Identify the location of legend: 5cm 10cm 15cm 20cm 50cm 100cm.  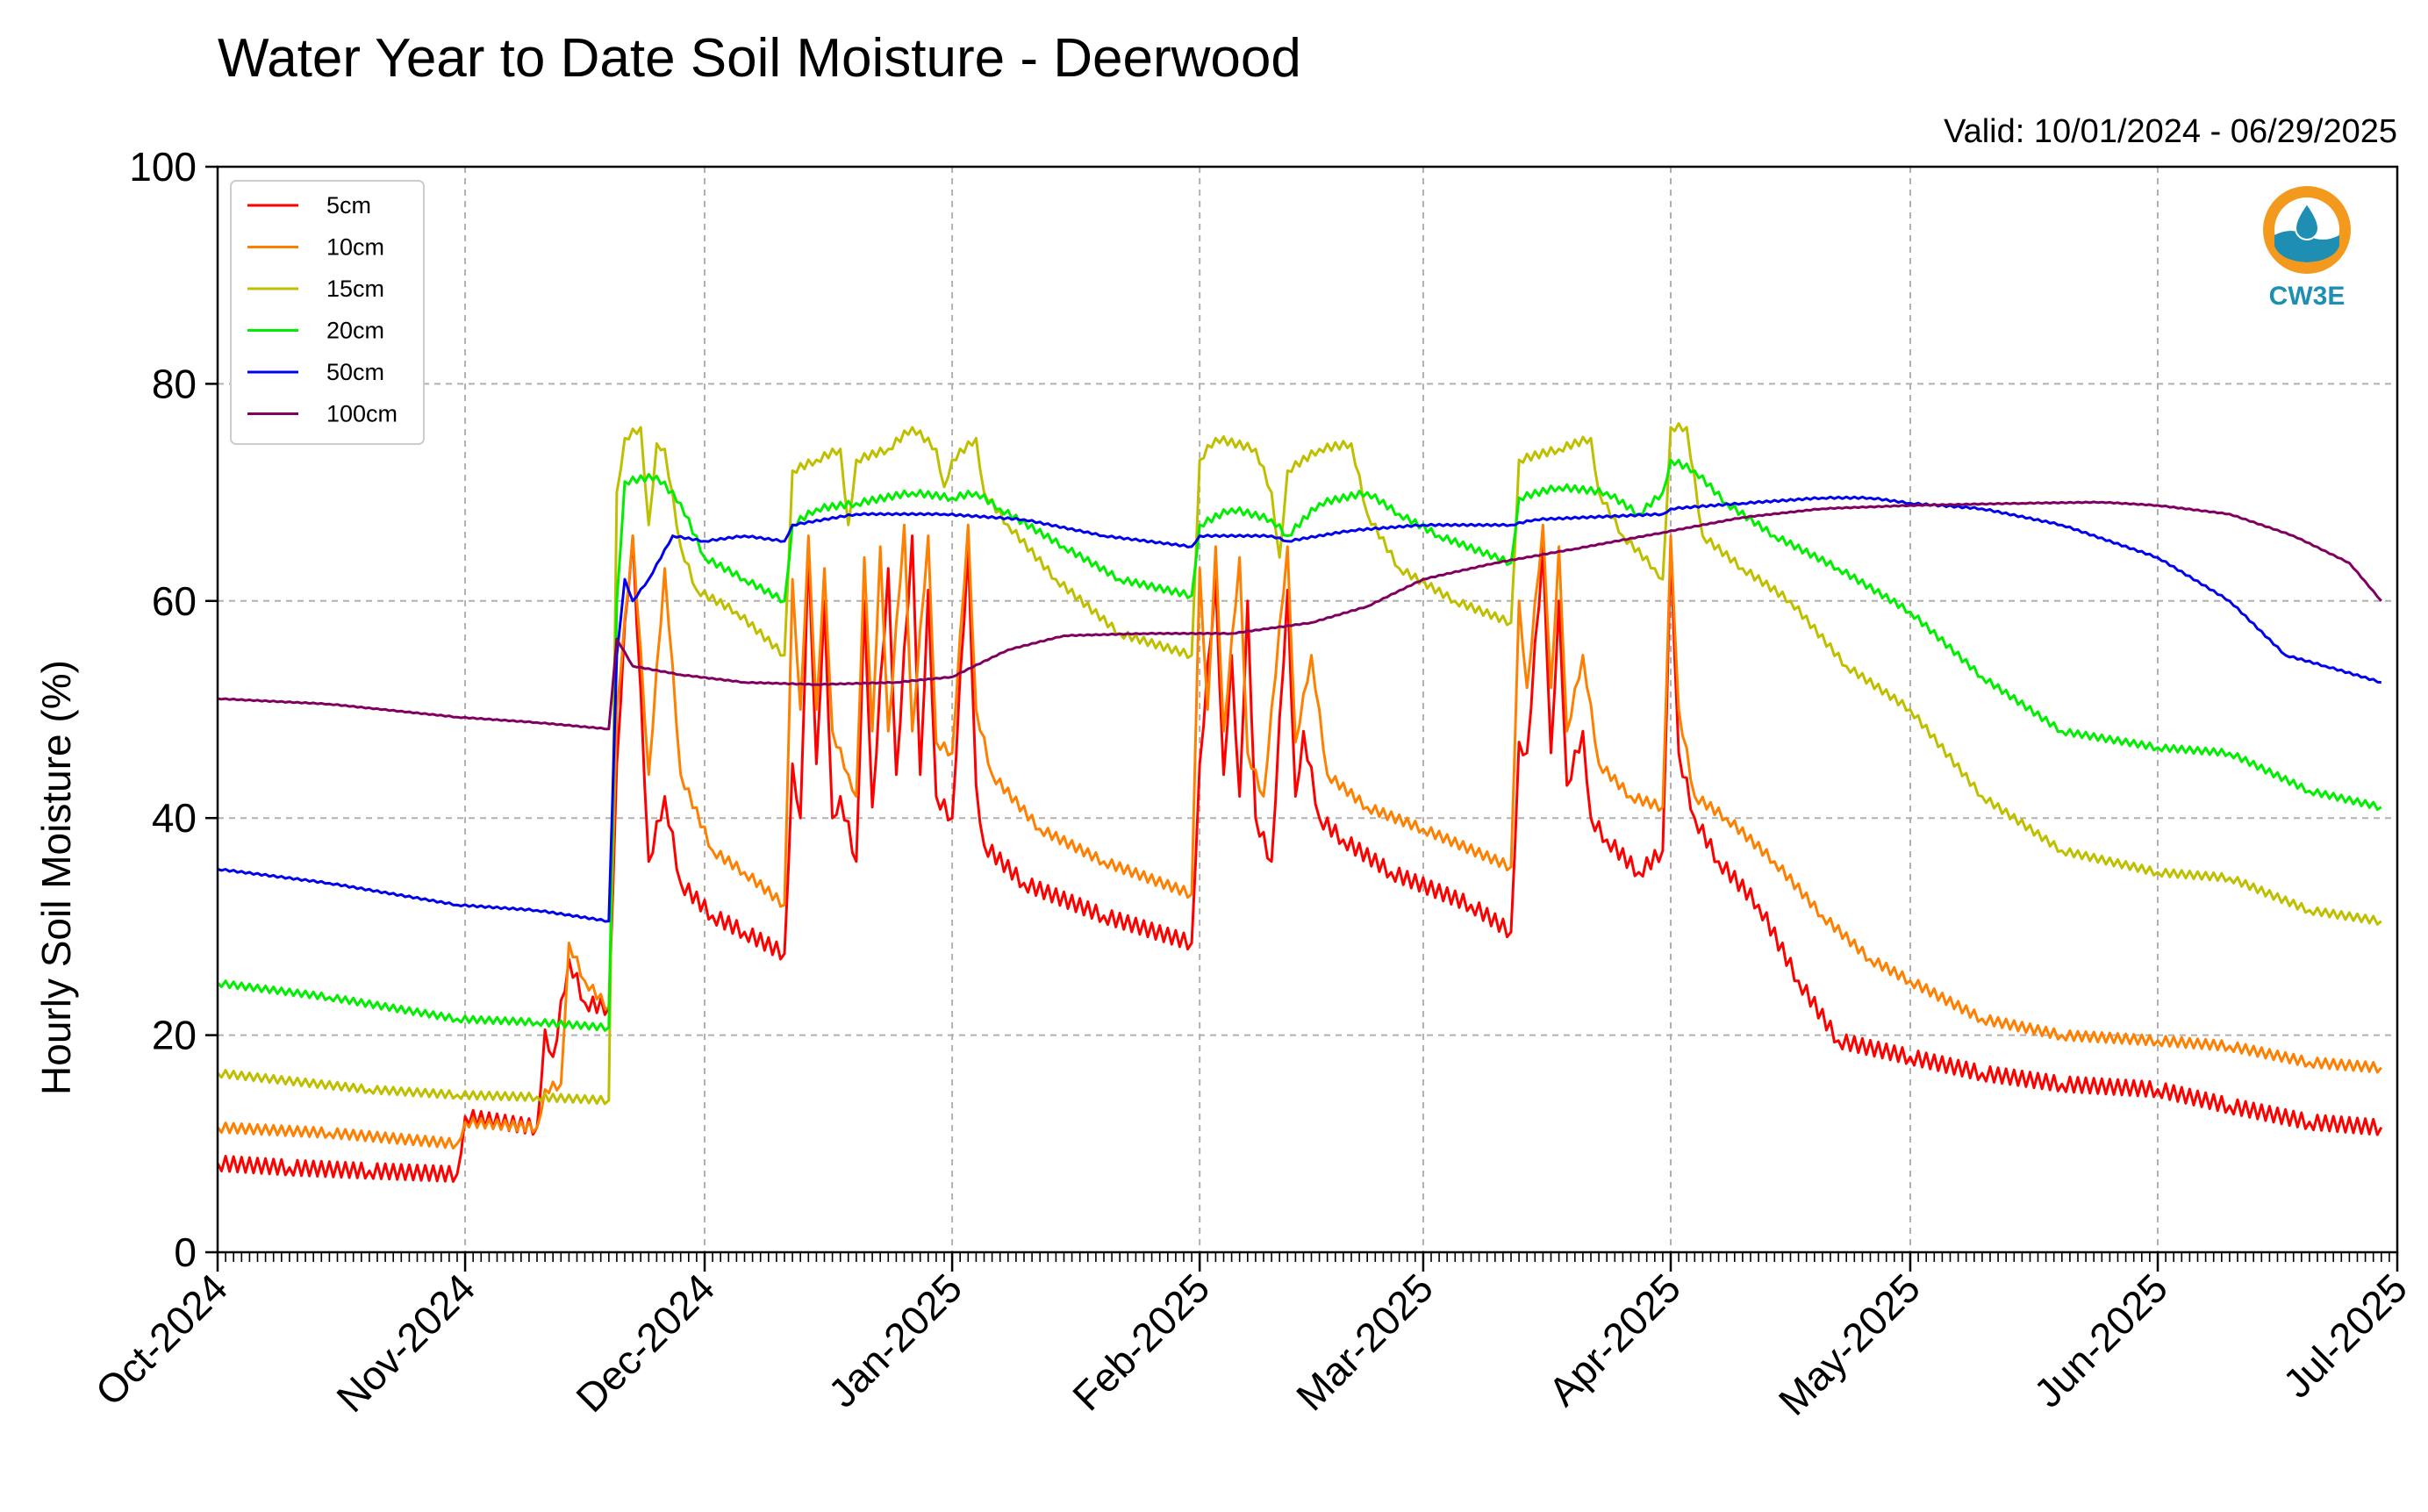
(327, 313).